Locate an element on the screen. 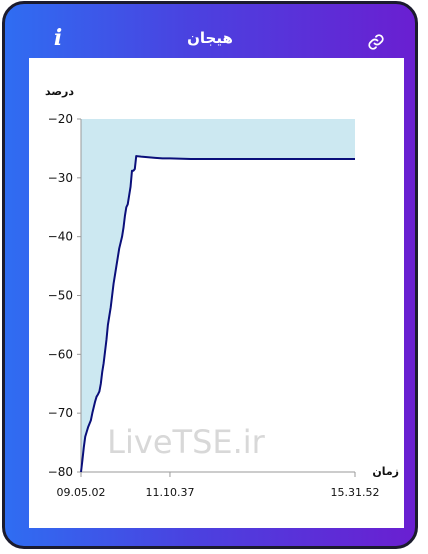 The image size is (428, 554). y-tick-label: −60 is located at coordinates (60, 354).